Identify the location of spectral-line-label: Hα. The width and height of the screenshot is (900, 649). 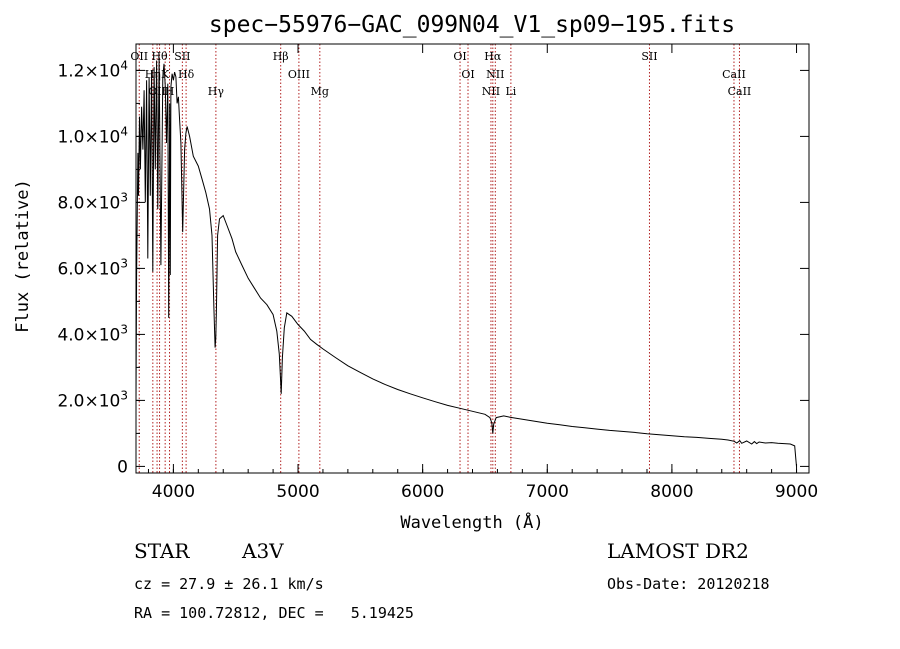
(493, 56).